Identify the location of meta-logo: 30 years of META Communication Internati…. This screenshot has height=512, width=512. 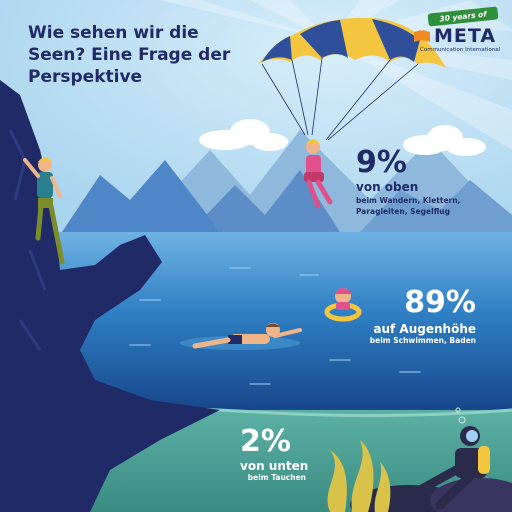
(458, 31).